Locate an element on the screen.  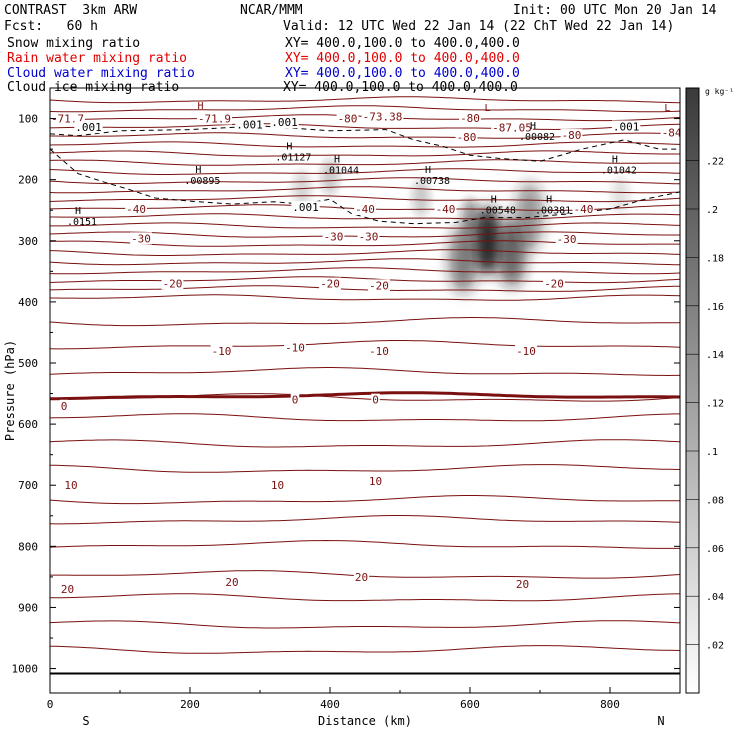
temperature-label: 20 is located at coordinates (522, 584).